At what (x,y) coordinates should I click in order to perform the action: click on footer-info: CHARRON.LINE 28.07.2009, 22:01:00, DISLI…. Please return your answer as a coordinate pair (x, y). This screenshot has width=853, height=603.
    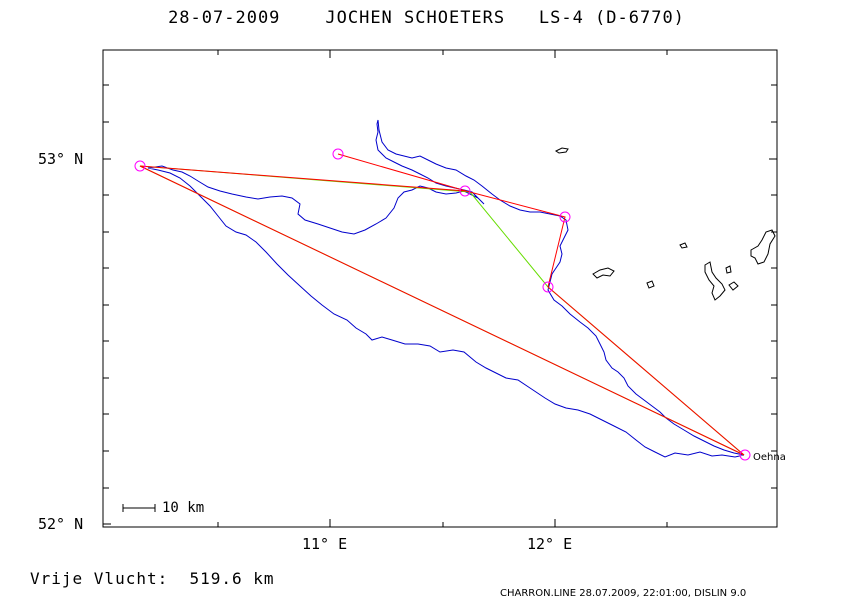
    Looking at the image, I should click on (623, 593).